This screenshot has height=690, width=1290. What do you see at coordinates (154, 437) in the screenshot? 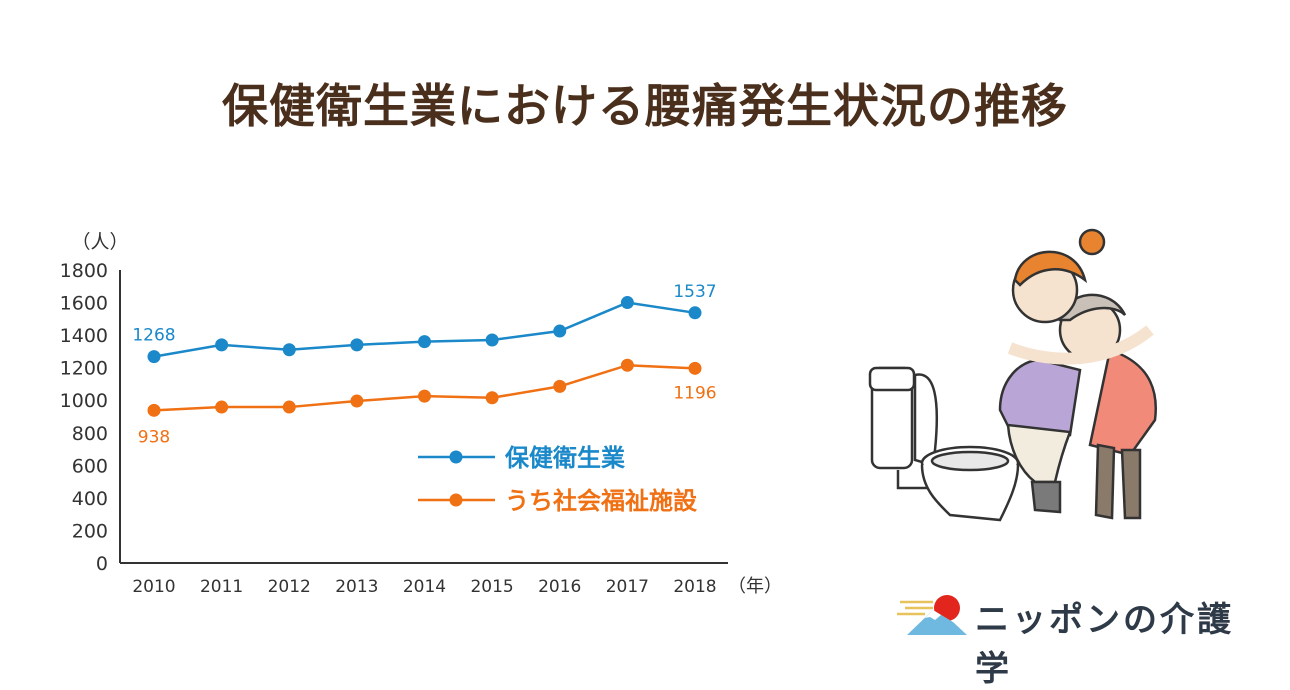
I see `data-label: 938` at bounding box center [154, 437].